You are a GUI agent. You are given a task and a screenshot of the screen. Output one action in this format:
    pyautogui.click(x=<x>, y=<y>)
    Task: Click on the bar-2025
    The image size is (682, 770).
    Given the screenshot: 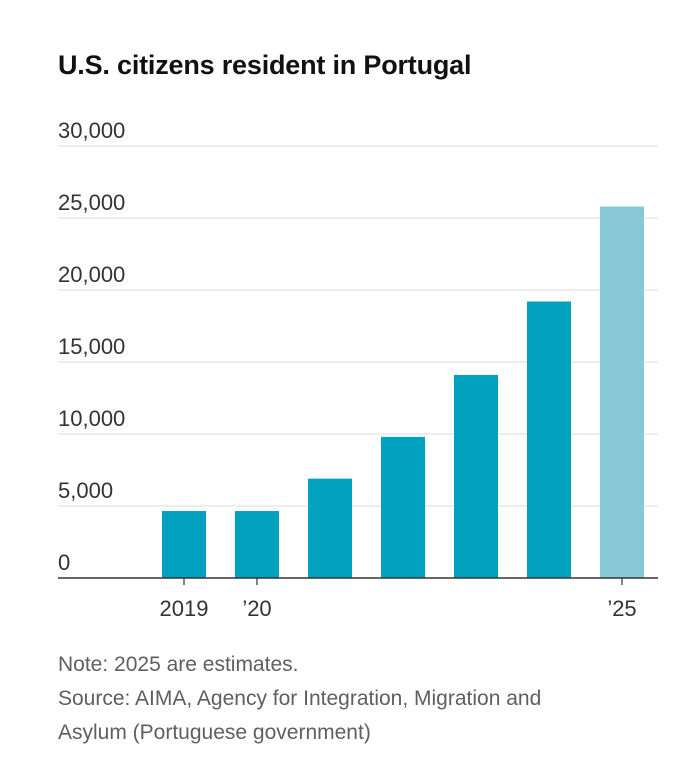 What is the action you would take?
    pyautogui.click(x=622, y=392)
    